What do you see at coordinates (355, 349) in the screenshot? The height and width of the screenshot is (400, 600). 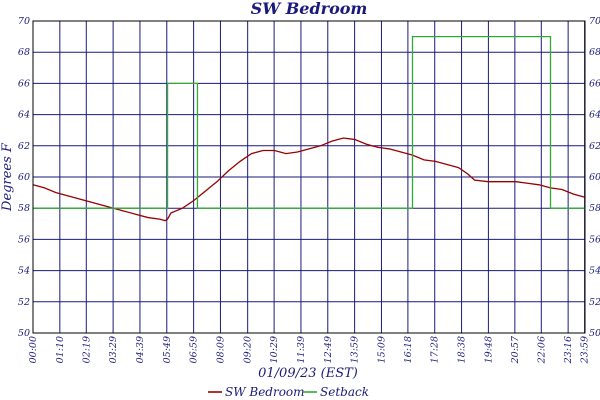 I see `x-tick-label: 13:59` at bounding box center [355, 349].